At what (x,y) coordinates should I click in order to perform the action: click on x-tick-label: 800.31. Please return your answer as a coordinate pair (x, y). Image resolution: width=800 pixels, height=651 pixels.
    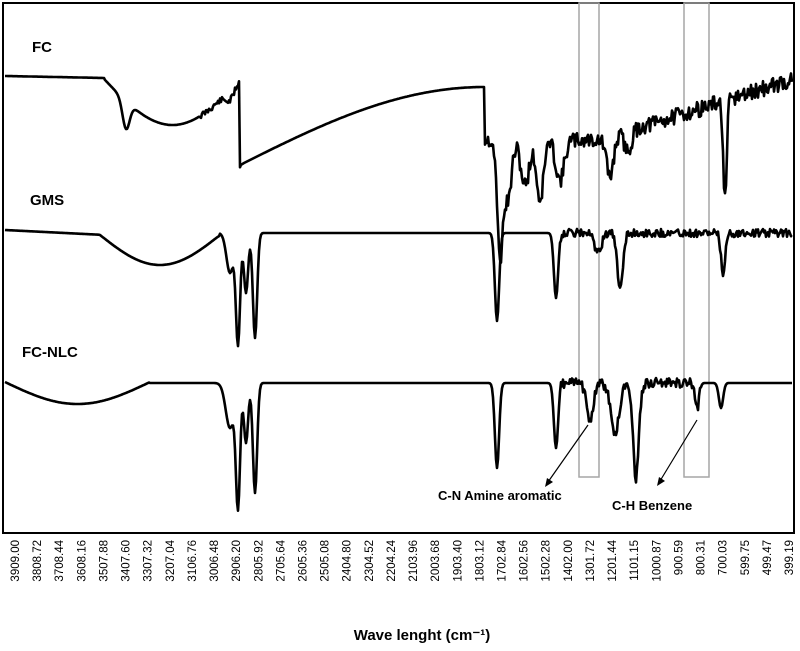
    Looking at the image, I should click on (702, 557).